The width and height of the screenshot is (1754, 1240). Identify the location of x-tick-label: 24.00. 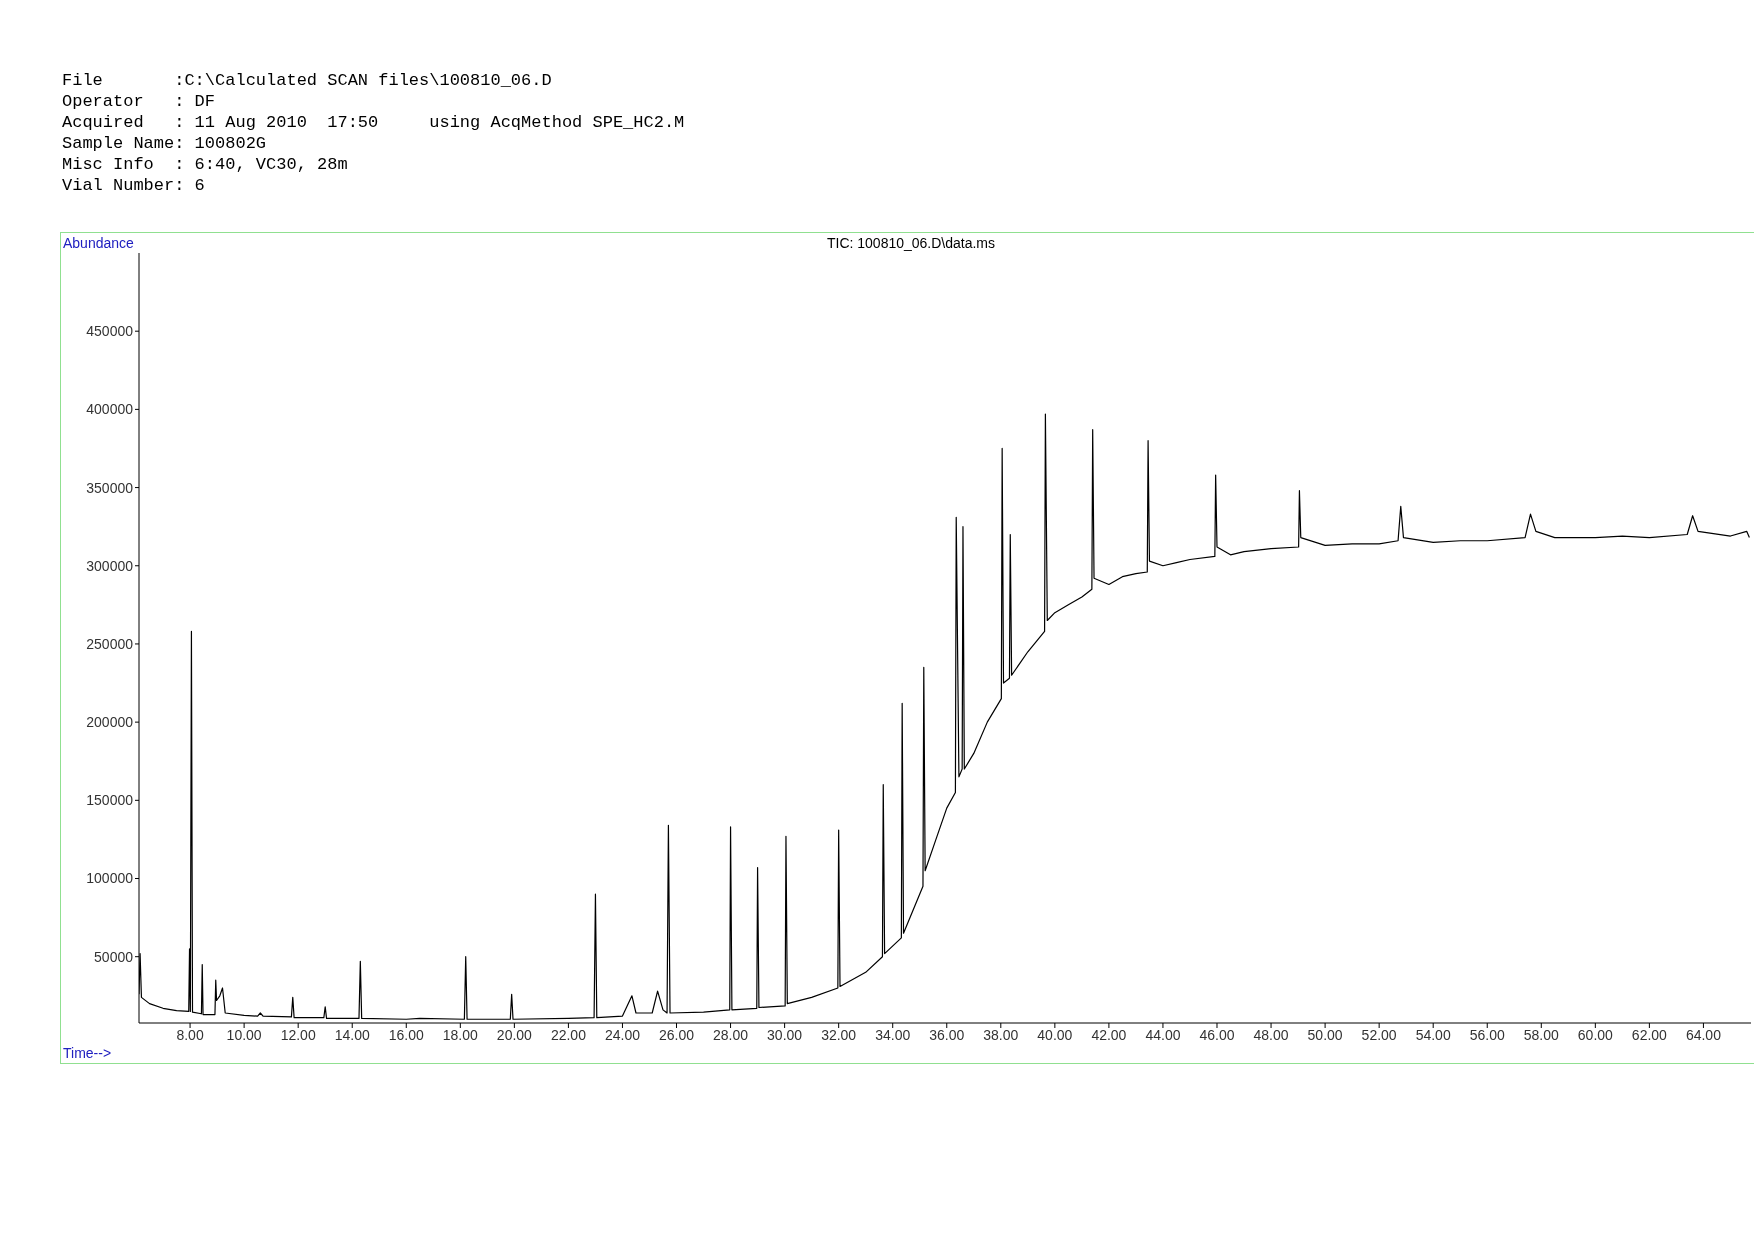
(622, 1034).